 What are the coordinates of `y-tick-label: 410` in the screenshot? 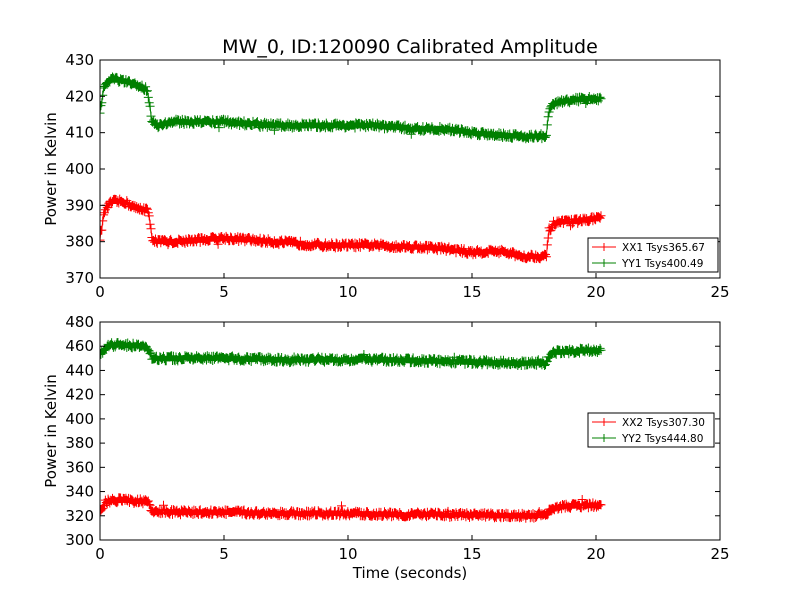 It's located at (79, 133).